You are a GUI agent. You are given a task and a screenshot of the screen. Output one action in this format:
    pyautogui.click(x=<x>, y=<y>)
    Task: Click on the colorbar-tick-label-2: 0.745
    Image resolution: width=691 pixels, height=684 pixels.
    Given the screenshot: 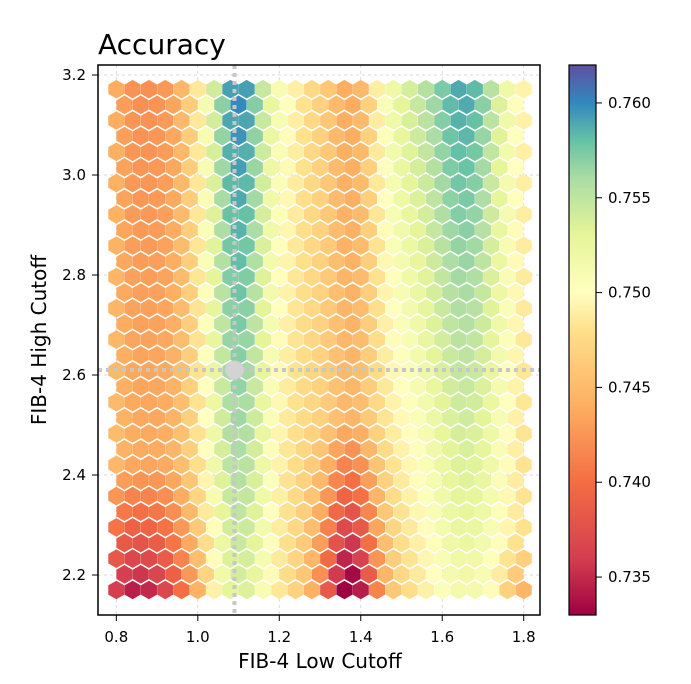 What is the action you would take?
    pyautogui.click(x=629, y=387)
    